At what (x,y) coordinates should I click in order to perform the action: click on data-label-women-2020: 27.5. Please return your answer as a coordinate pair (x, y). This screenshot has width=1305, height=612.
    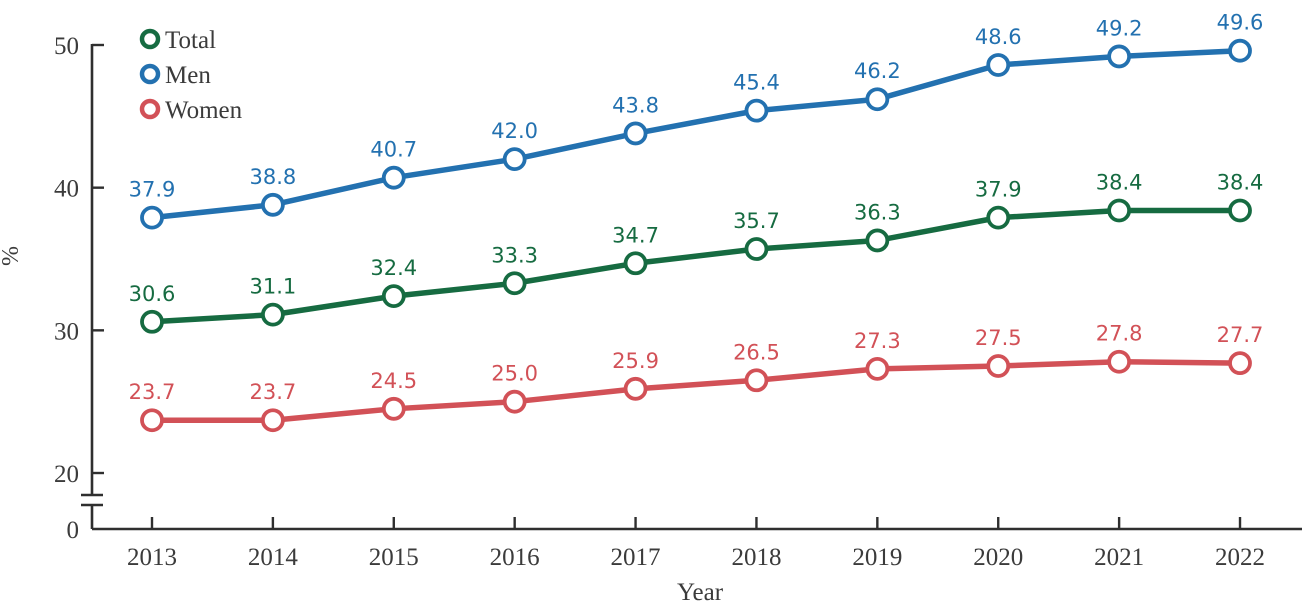
    Looking at the image, I should click on (998, 338).